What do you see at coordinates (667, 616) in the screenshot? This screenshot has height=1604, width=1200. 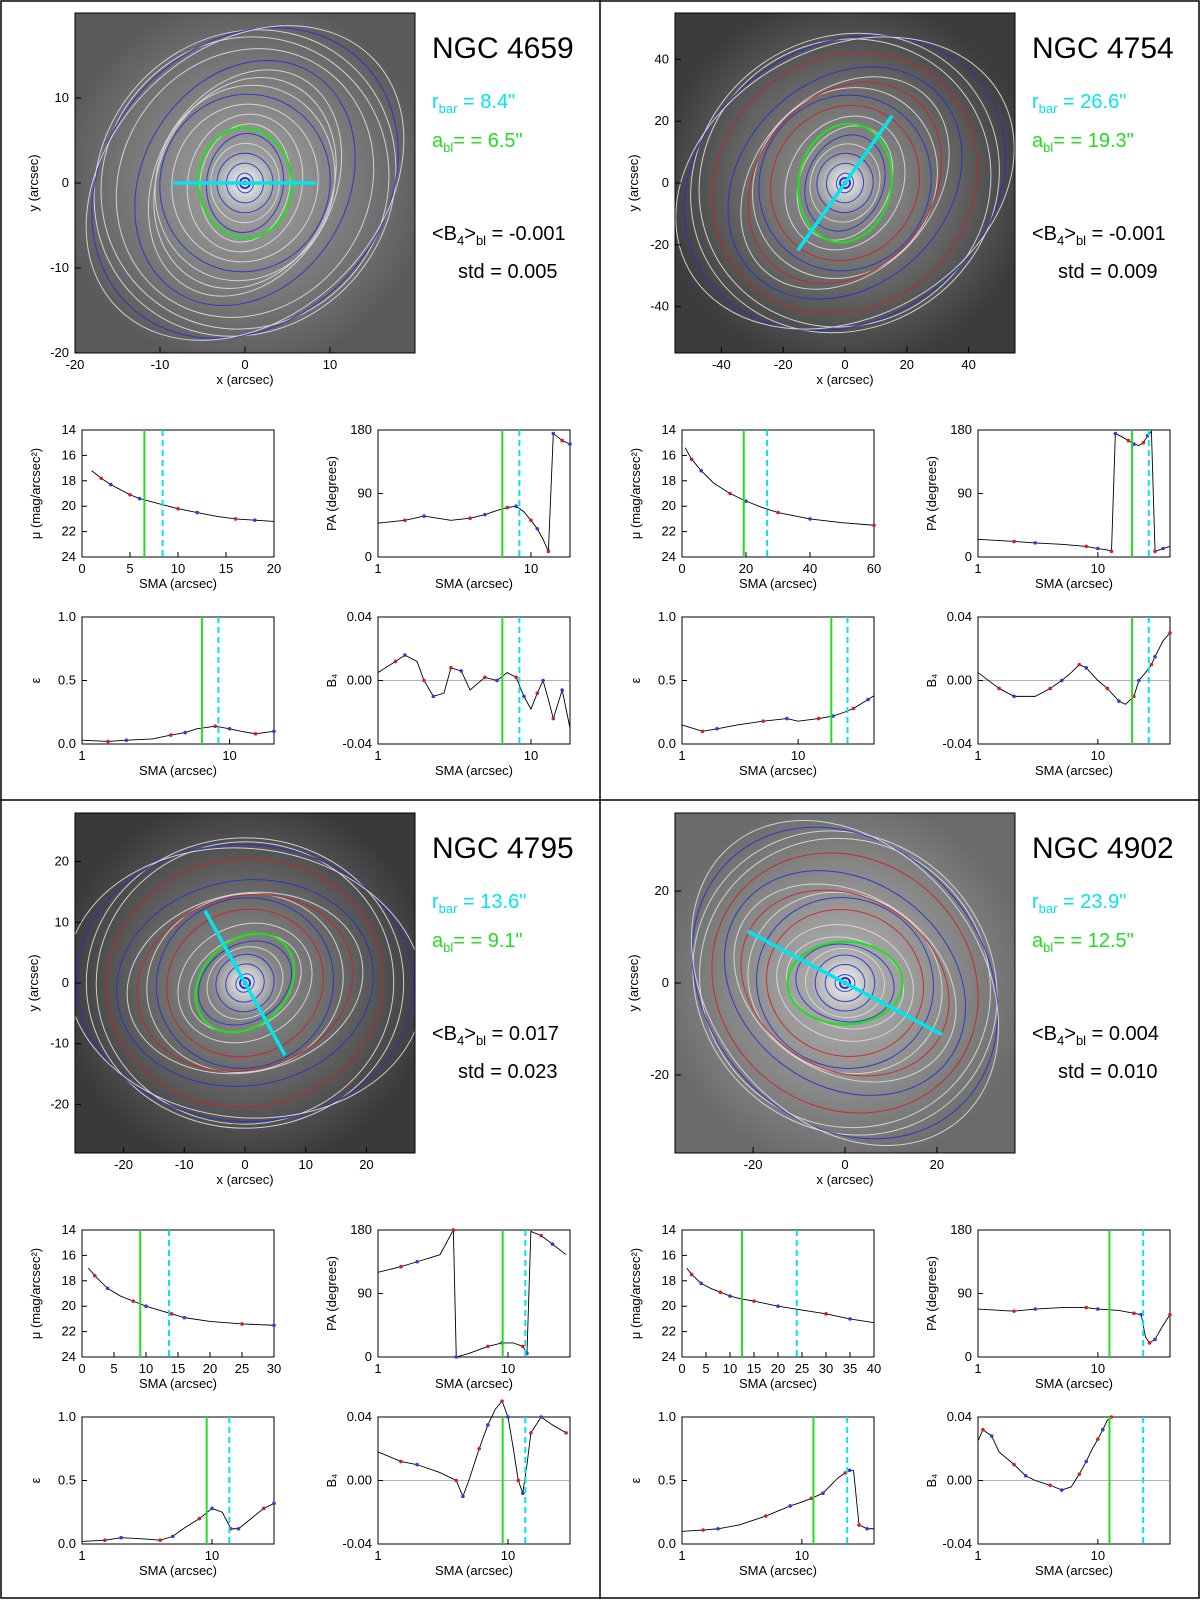 I see `y-tick-label: 1.0` at bounding box center [667, 616].